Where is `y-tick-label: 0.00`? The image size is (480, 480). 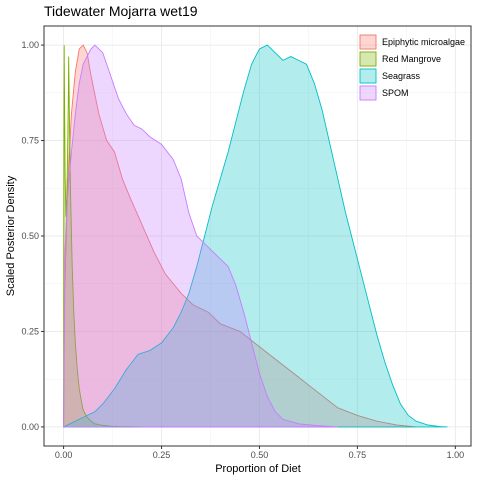
y-tick-label: 0.00 is located at coordinates (30, 427).